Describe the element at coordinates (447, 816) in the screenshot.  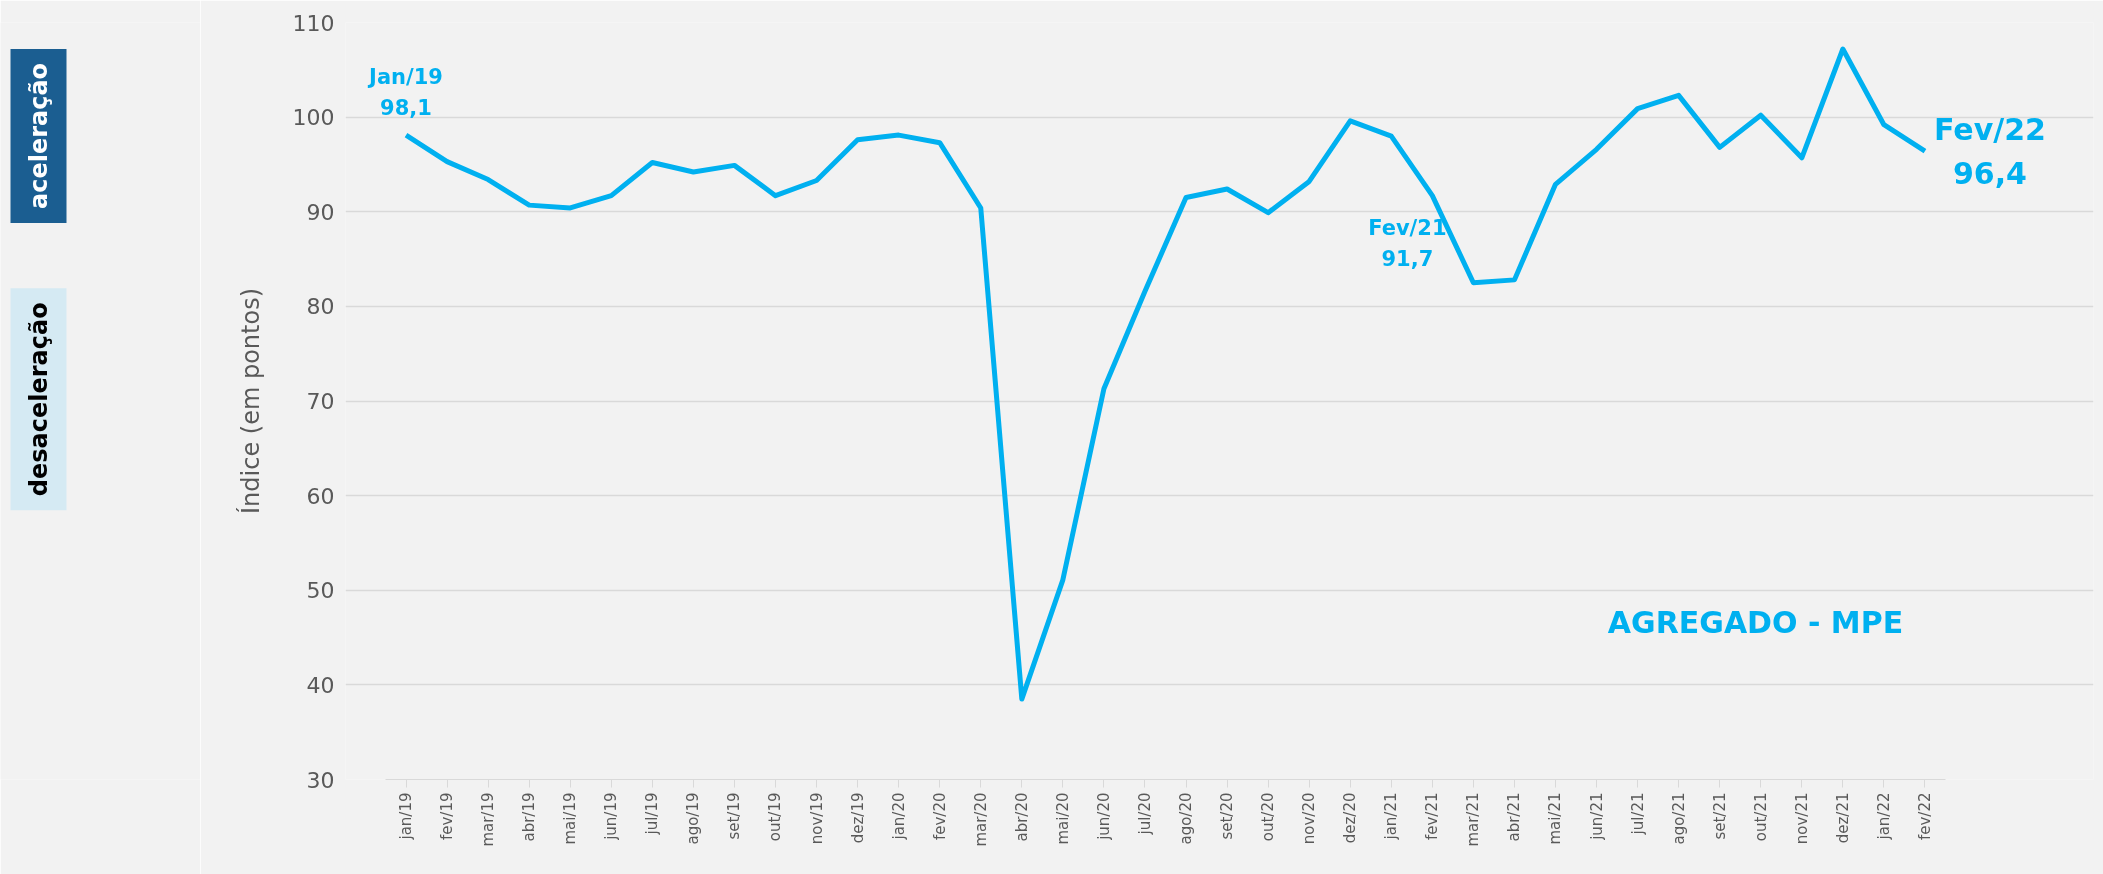
I see `x-tick-label: fev/19` at that location.